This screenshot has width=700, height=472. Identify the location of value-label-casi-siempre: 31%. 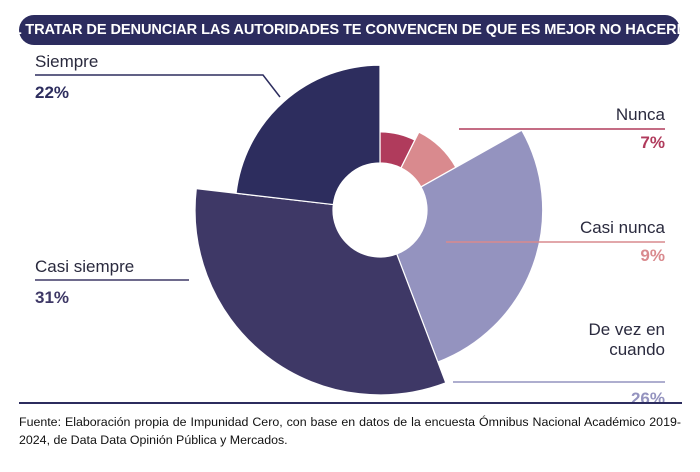
(52, 297).